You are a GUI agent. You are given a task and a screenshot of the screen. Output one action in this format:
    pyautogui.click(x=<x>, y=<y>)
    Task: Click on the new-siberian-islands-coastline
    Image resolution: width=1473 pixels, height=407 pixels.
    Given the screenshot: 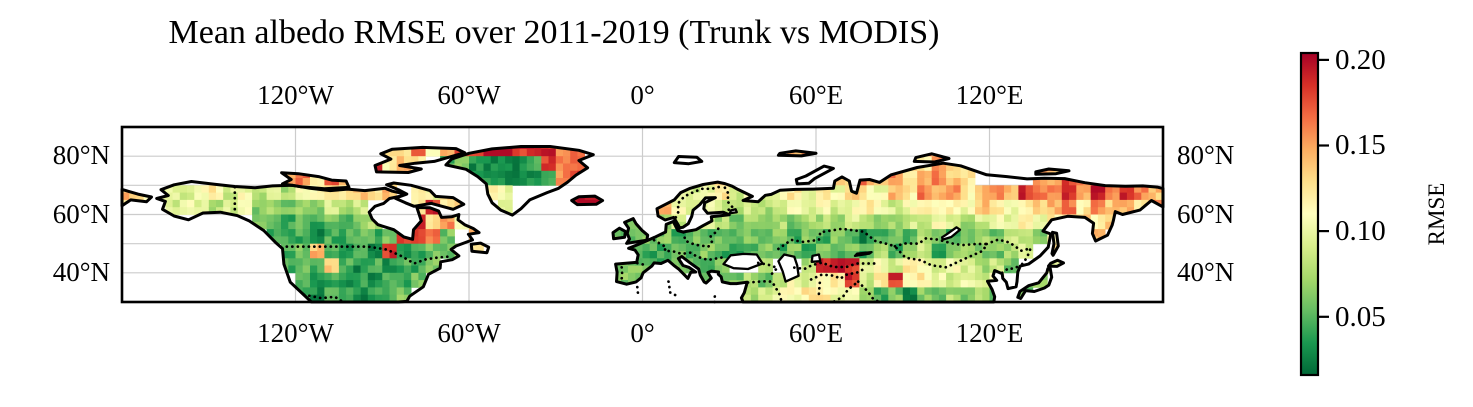 What is the action you would take?
    pyautogui.click(x=1052, y=171)
    